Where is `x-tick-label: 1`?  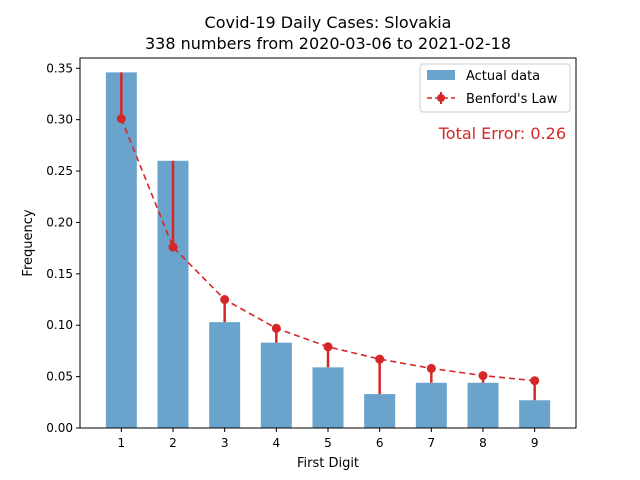 x-tick-label: 1 is located at coordinates (122, 443).